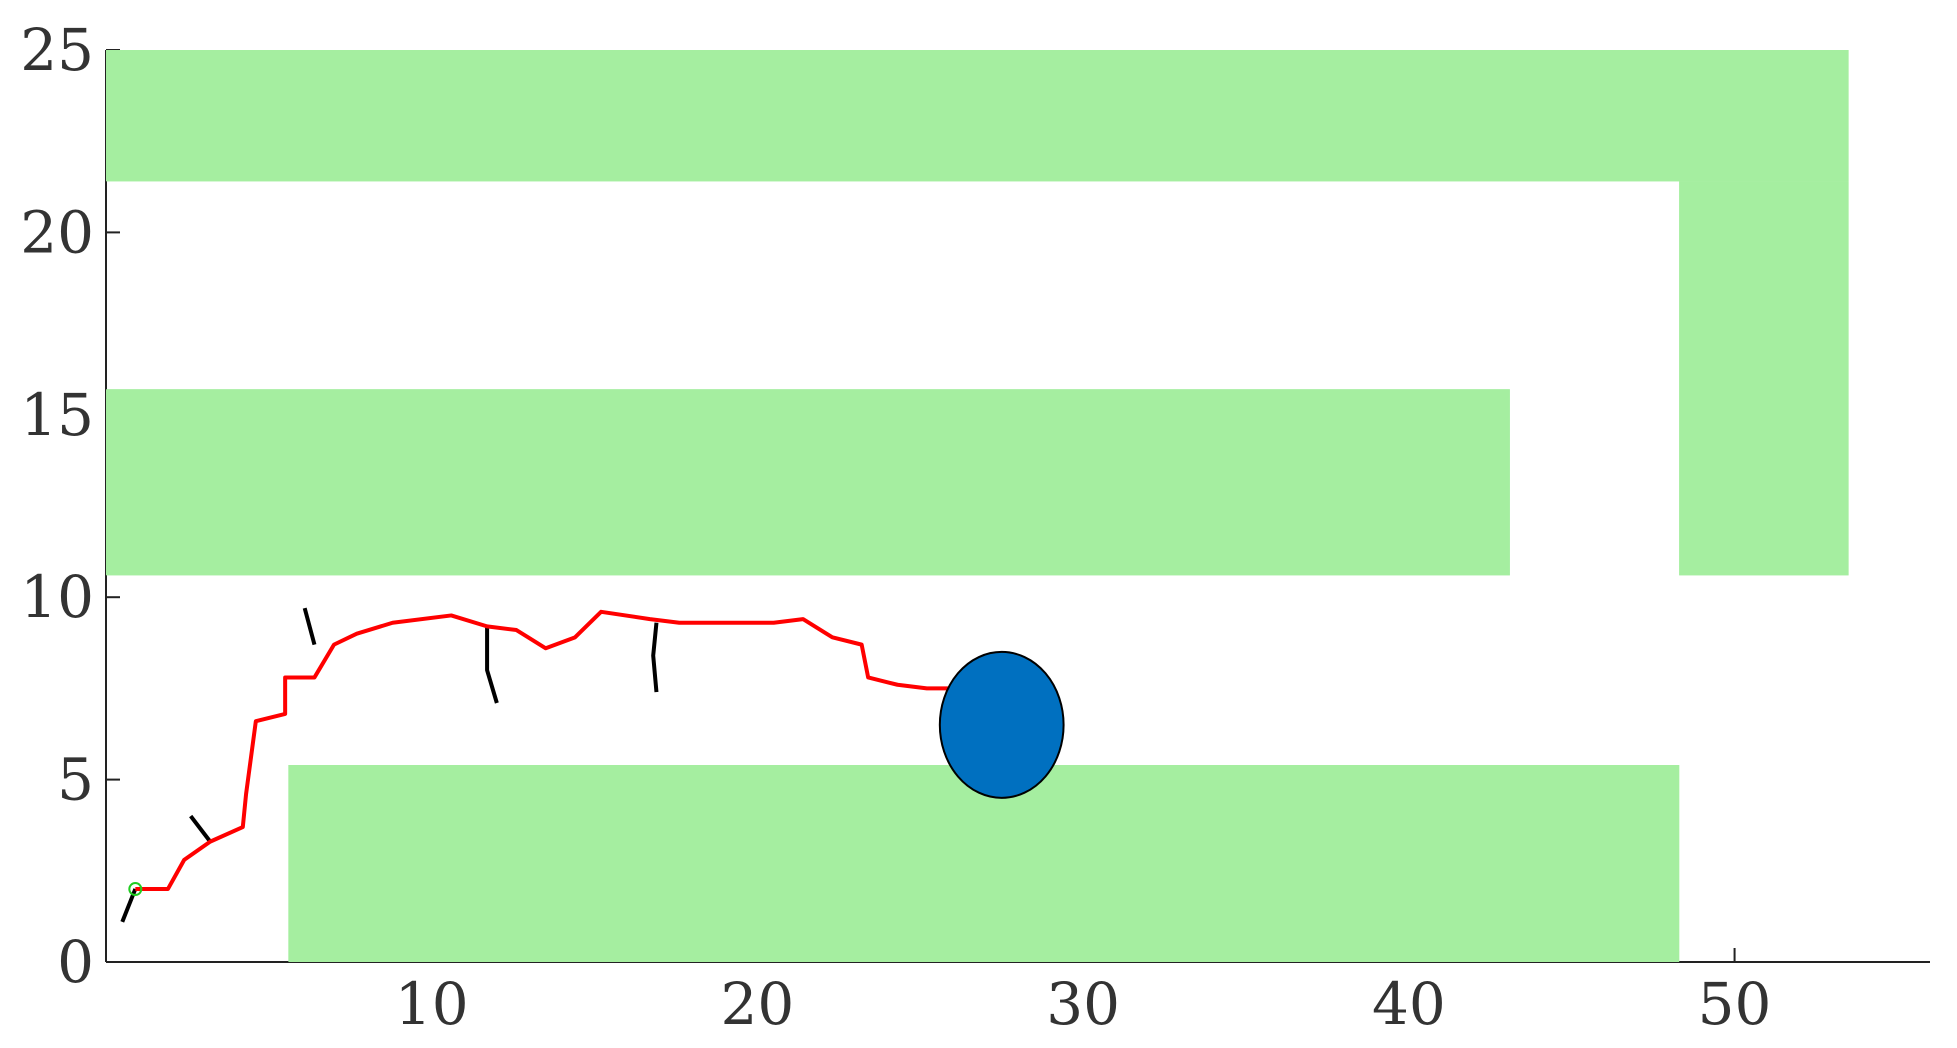 This screenshot has height=1048, width=1957. I want to click on x-tick-label-3: 40, so click(1409, 1004).